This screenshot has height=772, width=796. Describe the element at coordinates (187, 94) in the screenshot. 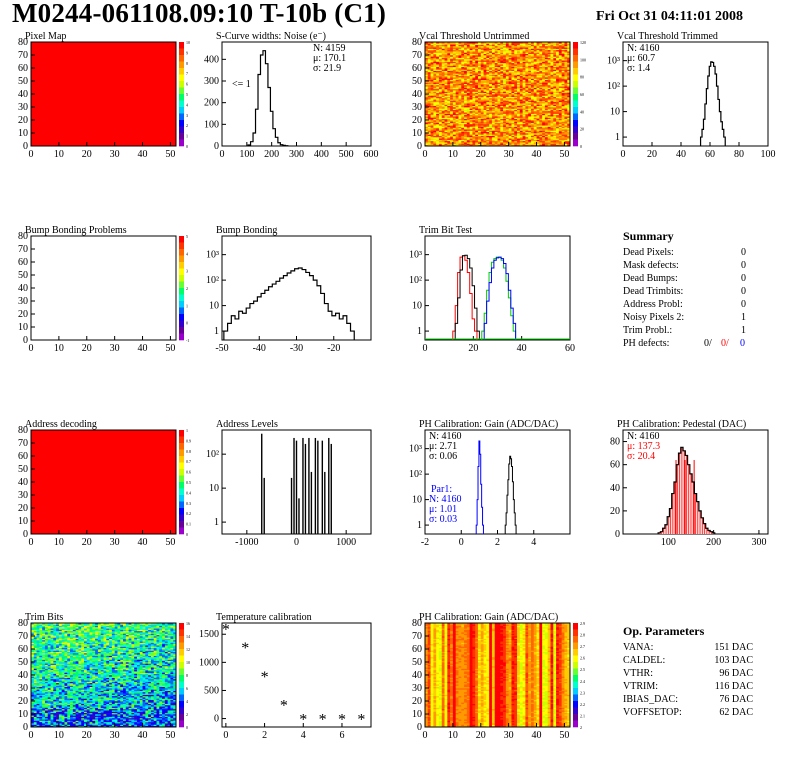

I see `z-tick-label: 5` at that location.